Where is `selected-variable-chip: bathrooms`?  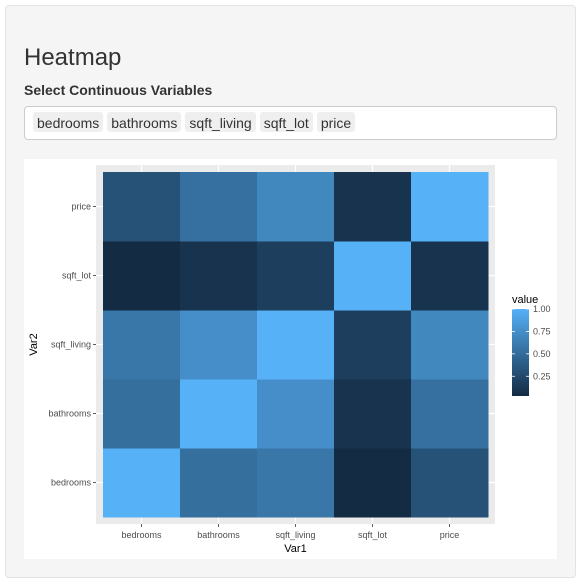 selected-variable-chip: bathrooms is located at coordinates (144, 122).